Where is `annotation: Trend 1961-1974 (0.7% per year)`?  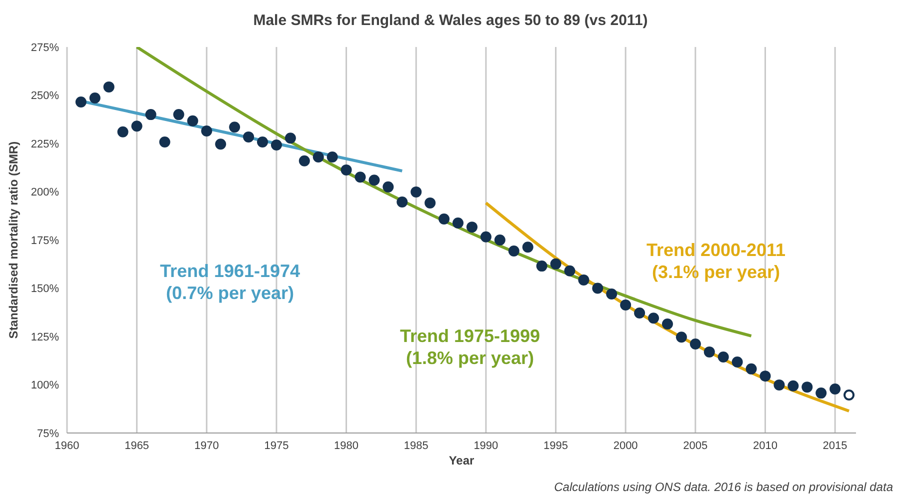 annotation: Trend 1961-1974 (0.7% per year) is located at coordinates (230, 282).